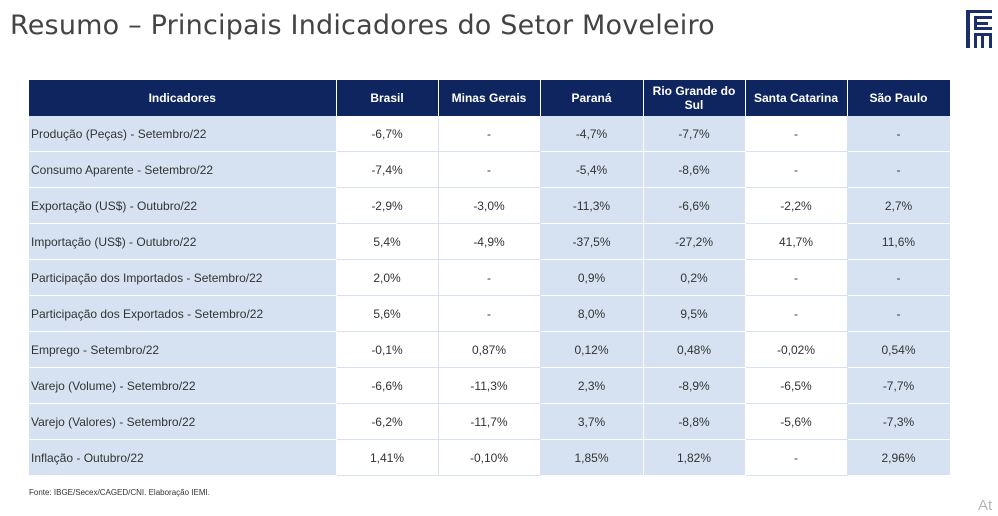 Image resolution: width=998 pixels, height=516 pixels. I want to click on table-cell: -11,7%, so click(489, 421).